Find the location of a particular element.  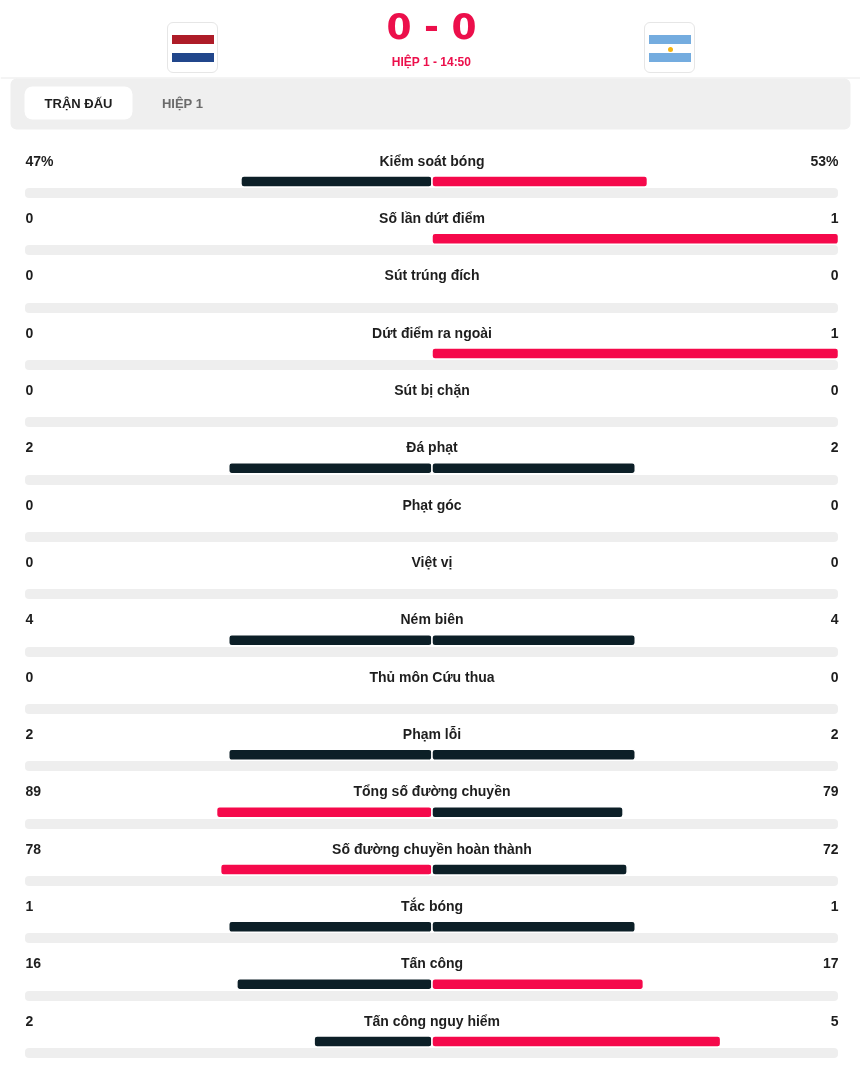

annotation: 79 is located at coordinates (830, 791).